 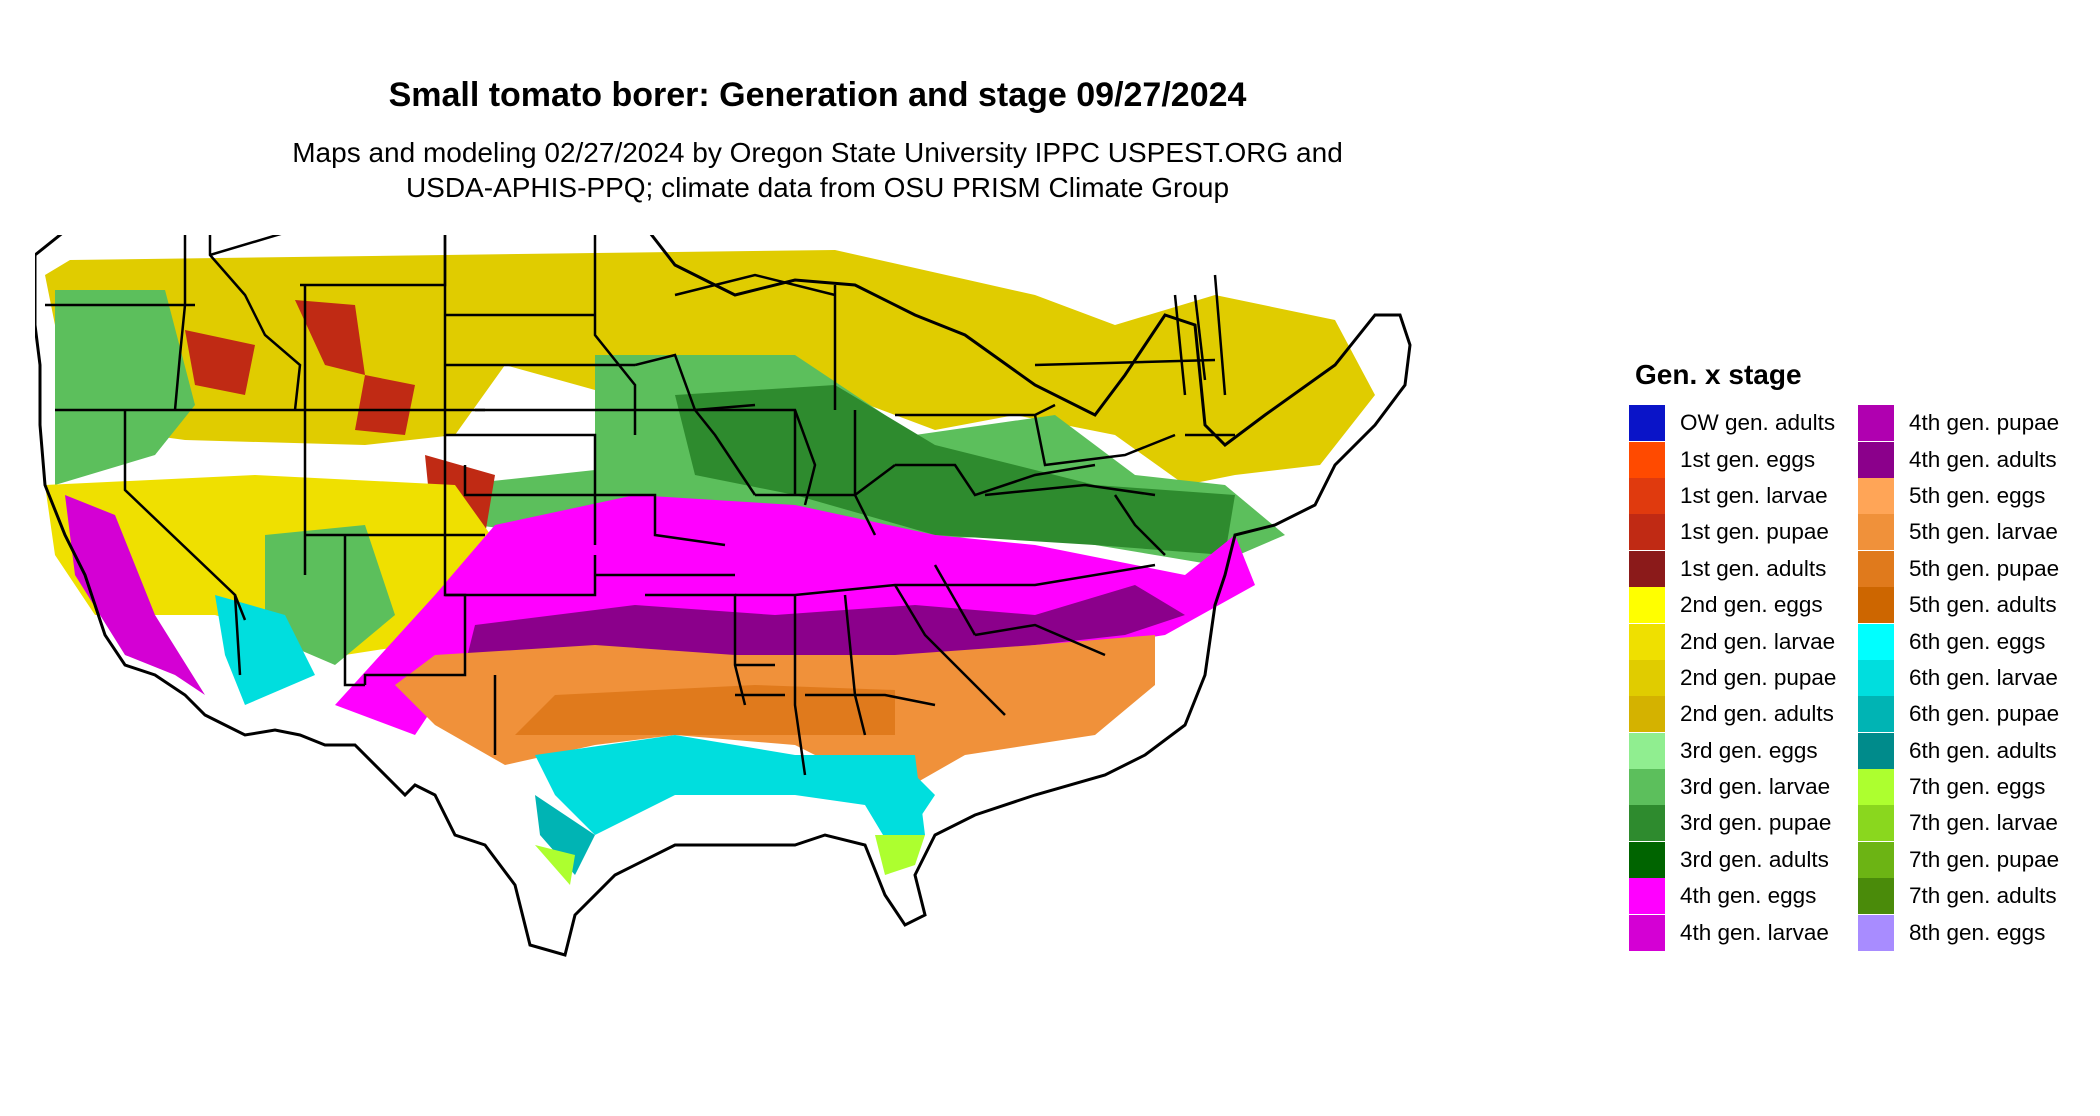 I want to click on legend-item: 6th gen. eggs, so click(x=1958, y=641).